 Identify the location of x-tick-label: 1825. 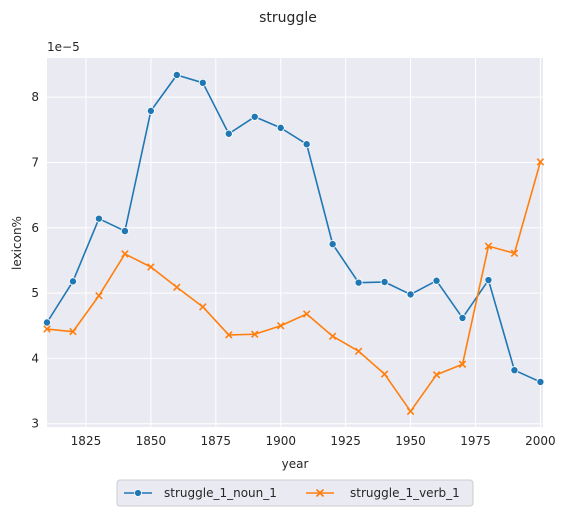
(86, 441).